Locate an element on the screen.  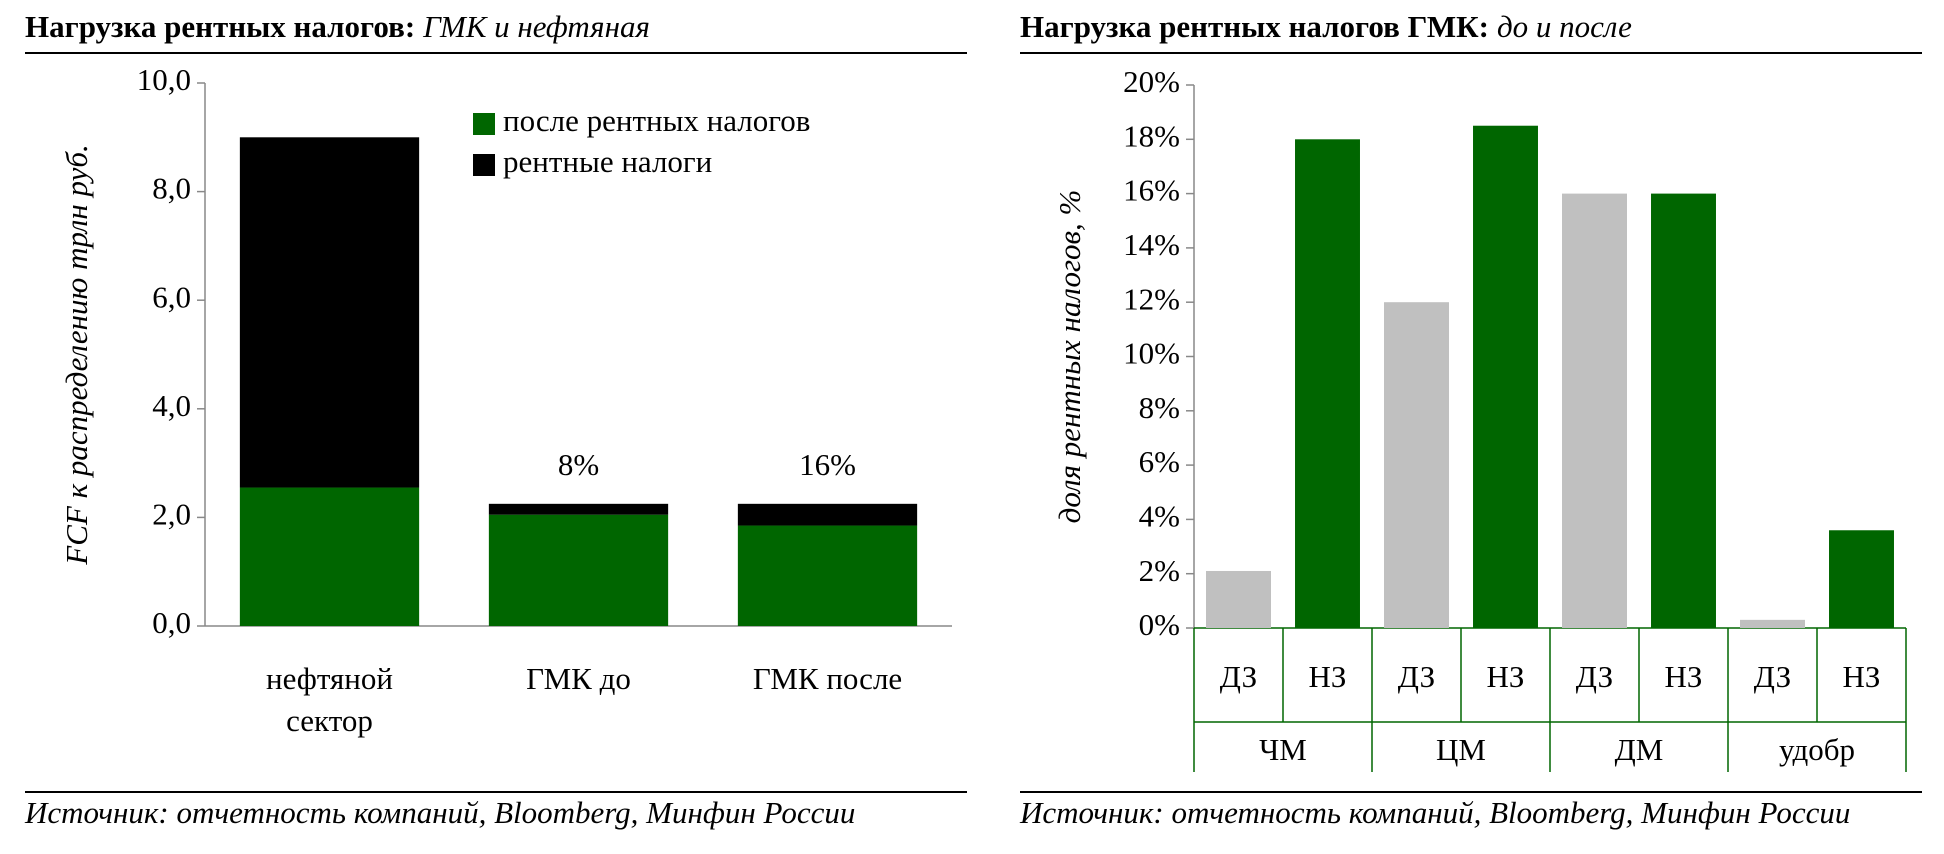
x-tick-label: ГМК до is located at coordinates (578, 678).